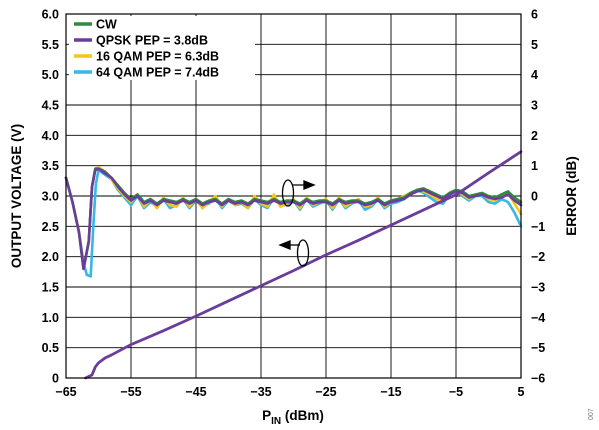 The width and height of the screenshot is (599, 430). I want to click on y-left-tick-label: 4.0, so click(50, 136).